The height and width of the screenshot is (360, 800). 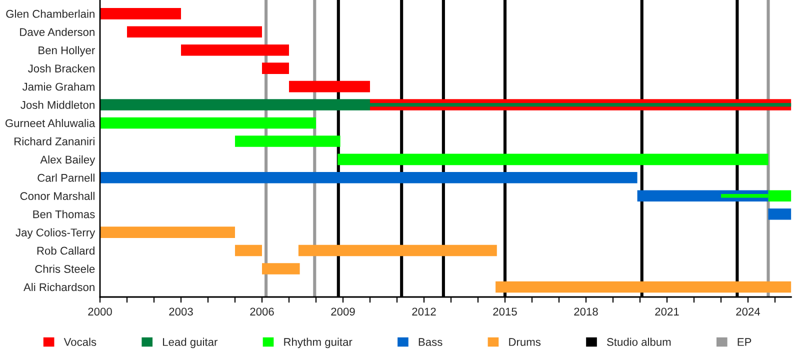 What do you see at coordinates (57, 32) in the screenshot?
I see `y-tick-label: Dave Anderson` at bounding box center [57, 32].